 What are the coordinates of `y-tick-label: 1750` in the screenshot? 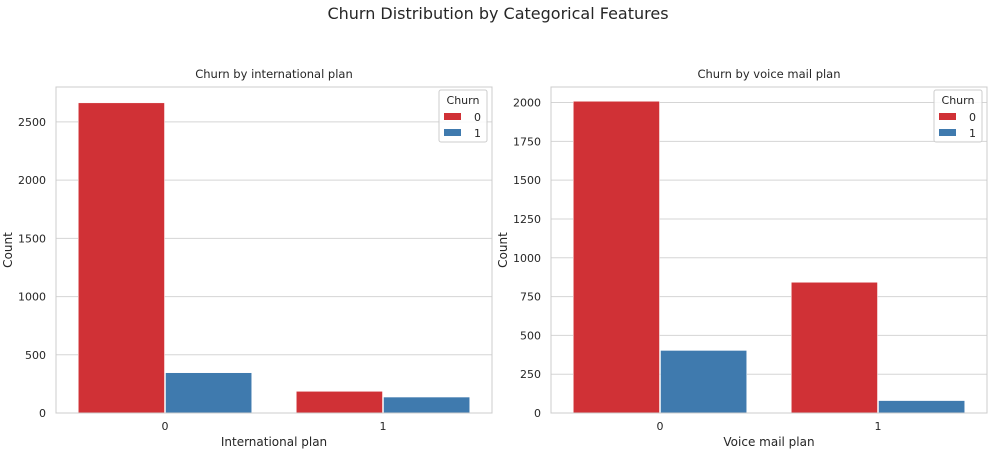 It's located at (527, 141).